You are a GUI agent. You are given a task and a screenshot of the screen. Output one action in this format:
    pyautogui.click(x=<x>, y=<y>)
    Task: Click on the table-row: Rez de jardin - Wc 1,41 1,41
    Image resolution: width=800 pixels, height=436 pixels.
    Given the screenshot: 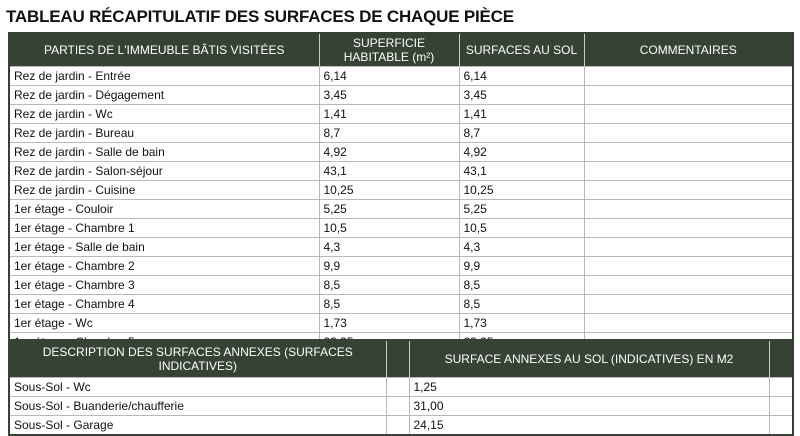 What is the action you would take?
    pyautogui.click(x=401, y=114)
    